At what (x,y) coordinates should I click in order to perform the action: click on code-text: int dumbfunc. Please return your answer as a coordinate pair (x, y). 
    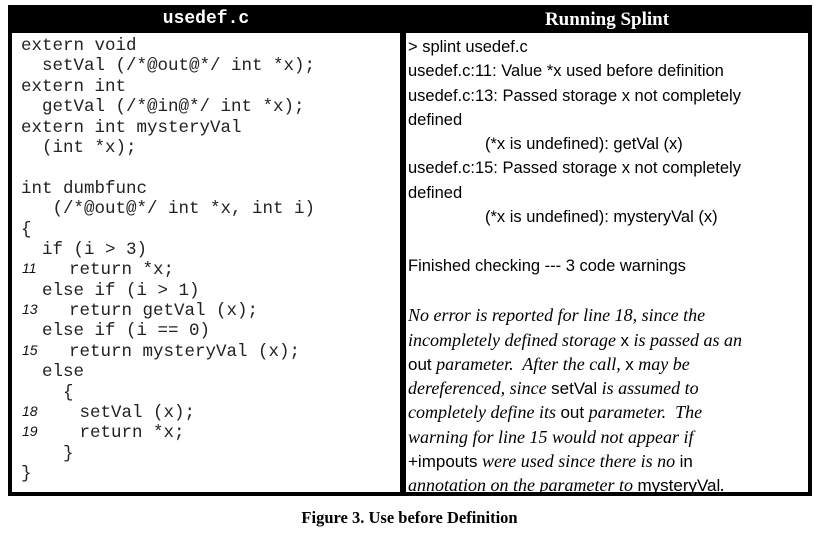
    Looking at the image, I should click on (84, 188).